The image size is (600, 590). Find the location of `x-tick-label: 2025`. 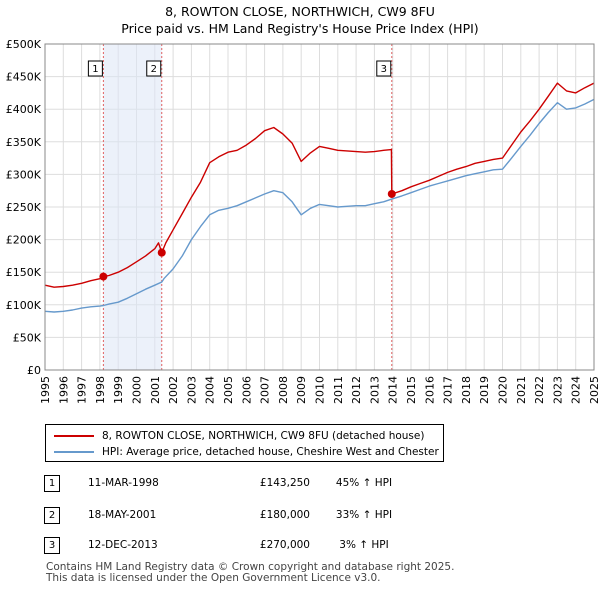

x-tick-label: 2025 is located at coordinates (594, 390).